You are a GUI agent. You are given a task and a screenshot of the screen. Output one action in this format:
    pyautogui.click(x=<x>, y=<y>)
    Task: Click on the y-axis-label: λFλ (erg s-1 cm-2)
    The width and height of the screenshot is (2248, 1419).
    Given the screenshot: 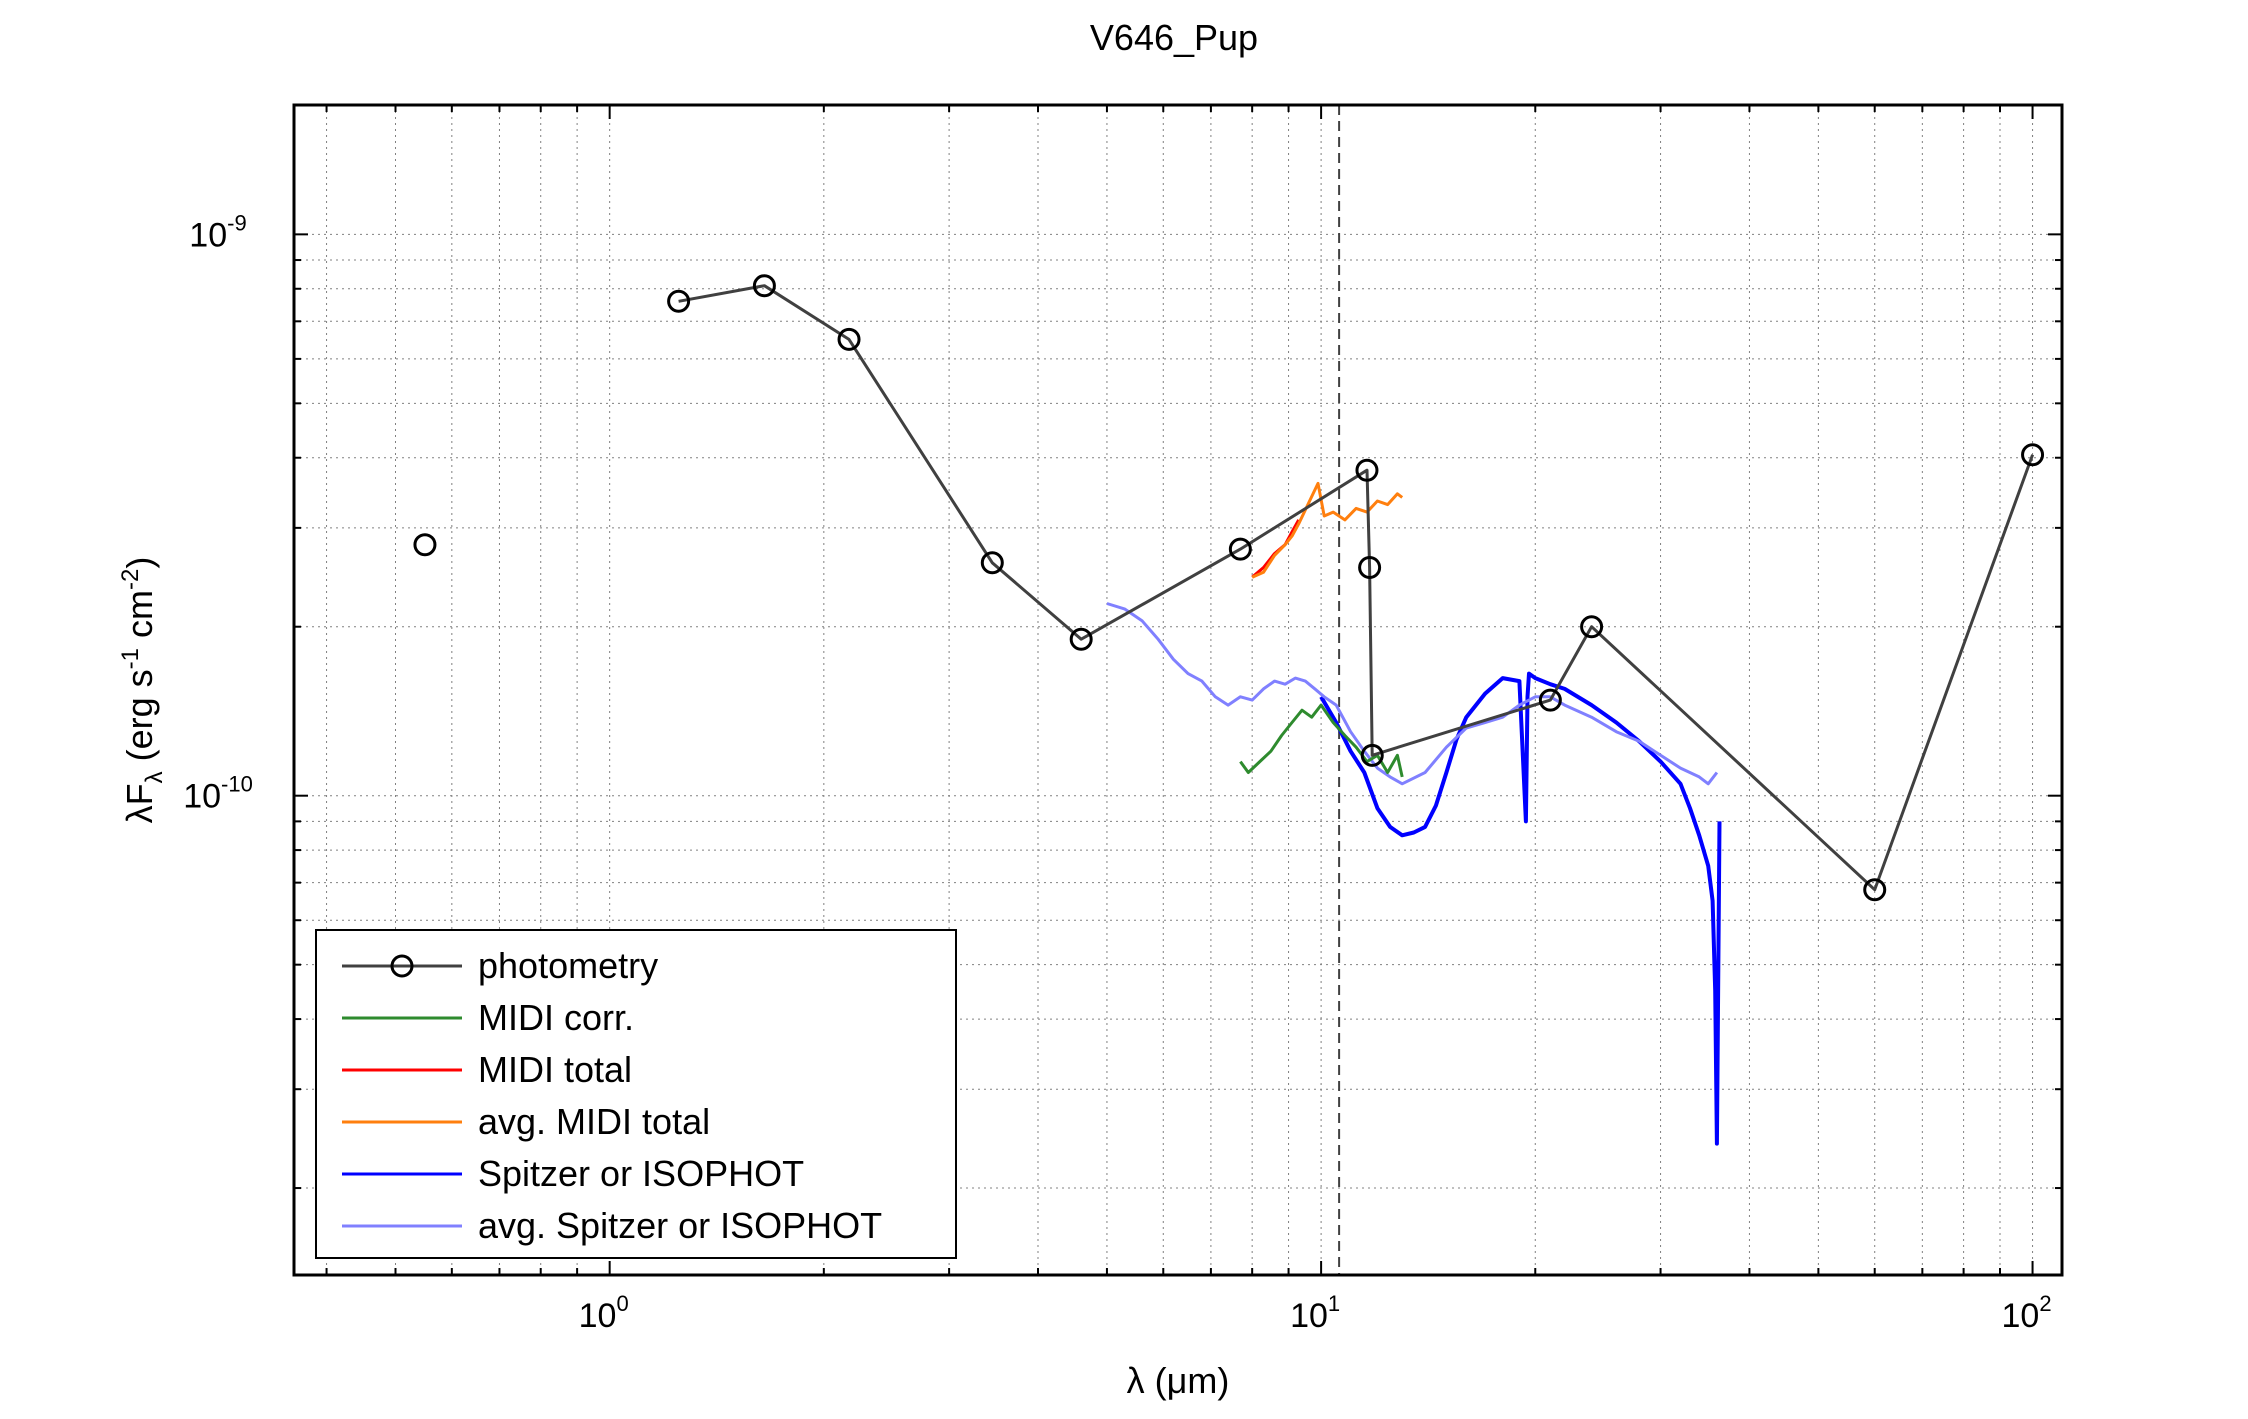 What is the action you would take?
    pyautogui.click(x=142, y=690)
    